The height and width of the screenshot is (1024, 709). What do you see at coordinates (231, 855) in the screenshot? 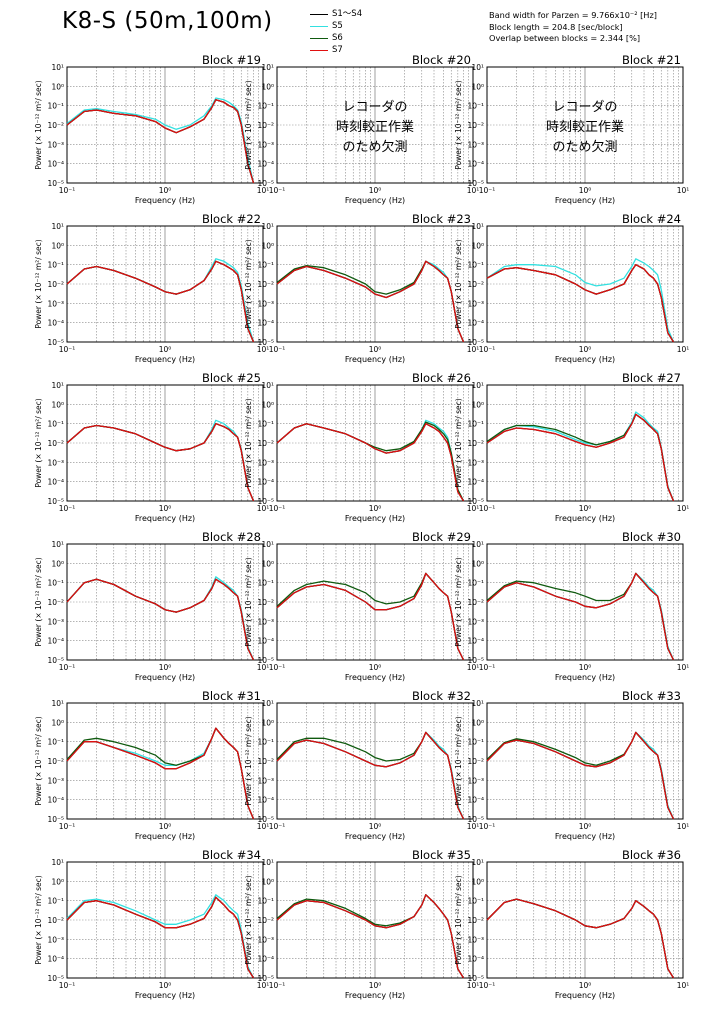
I see `panel-title: Block #34` at bounding box center [231, 855].